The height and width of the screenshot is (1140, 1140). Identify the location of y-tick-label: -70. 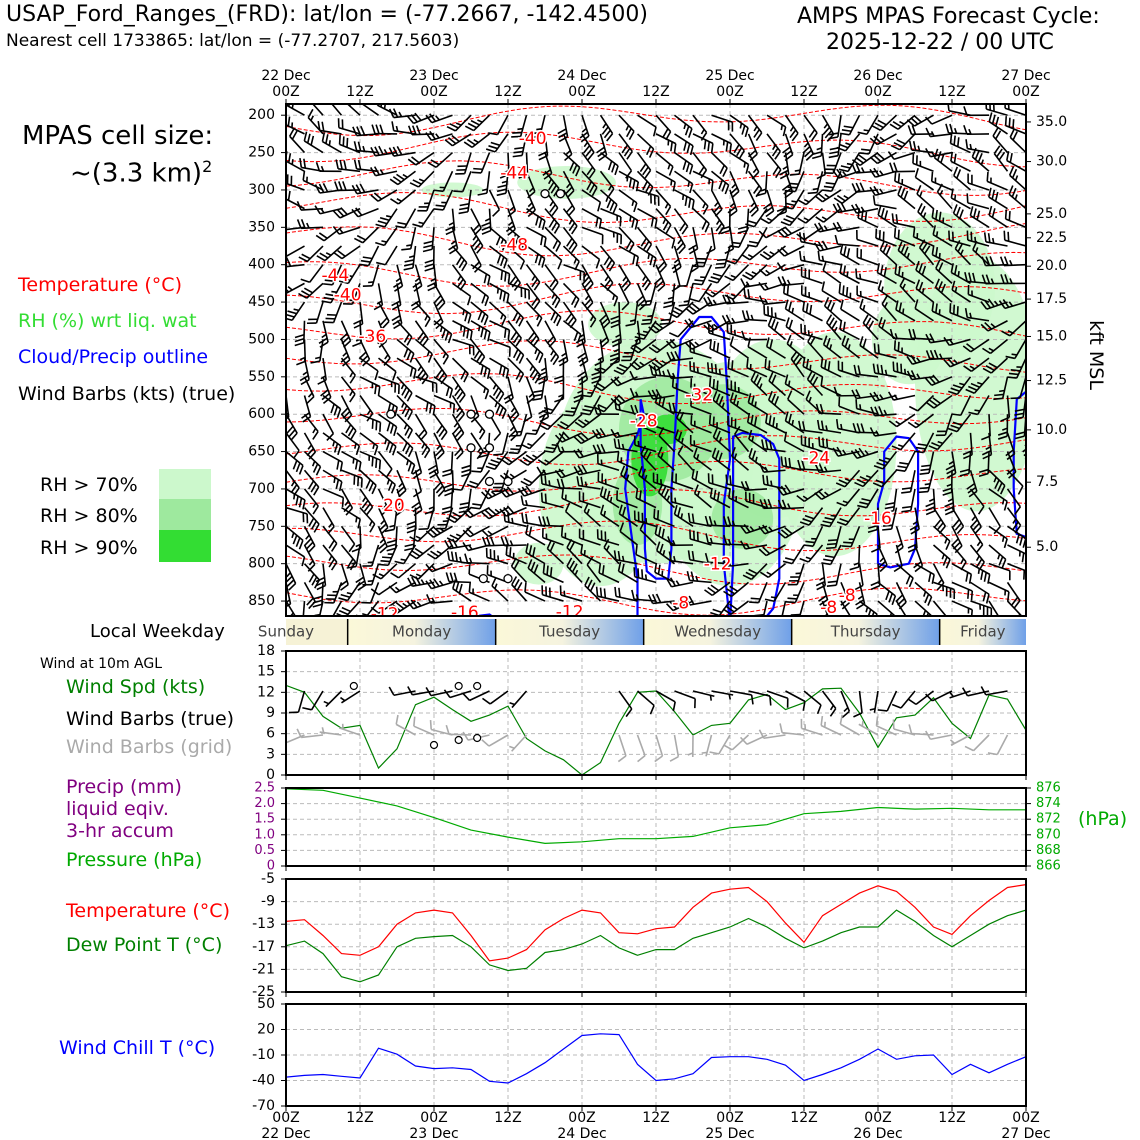
(263, 1106).